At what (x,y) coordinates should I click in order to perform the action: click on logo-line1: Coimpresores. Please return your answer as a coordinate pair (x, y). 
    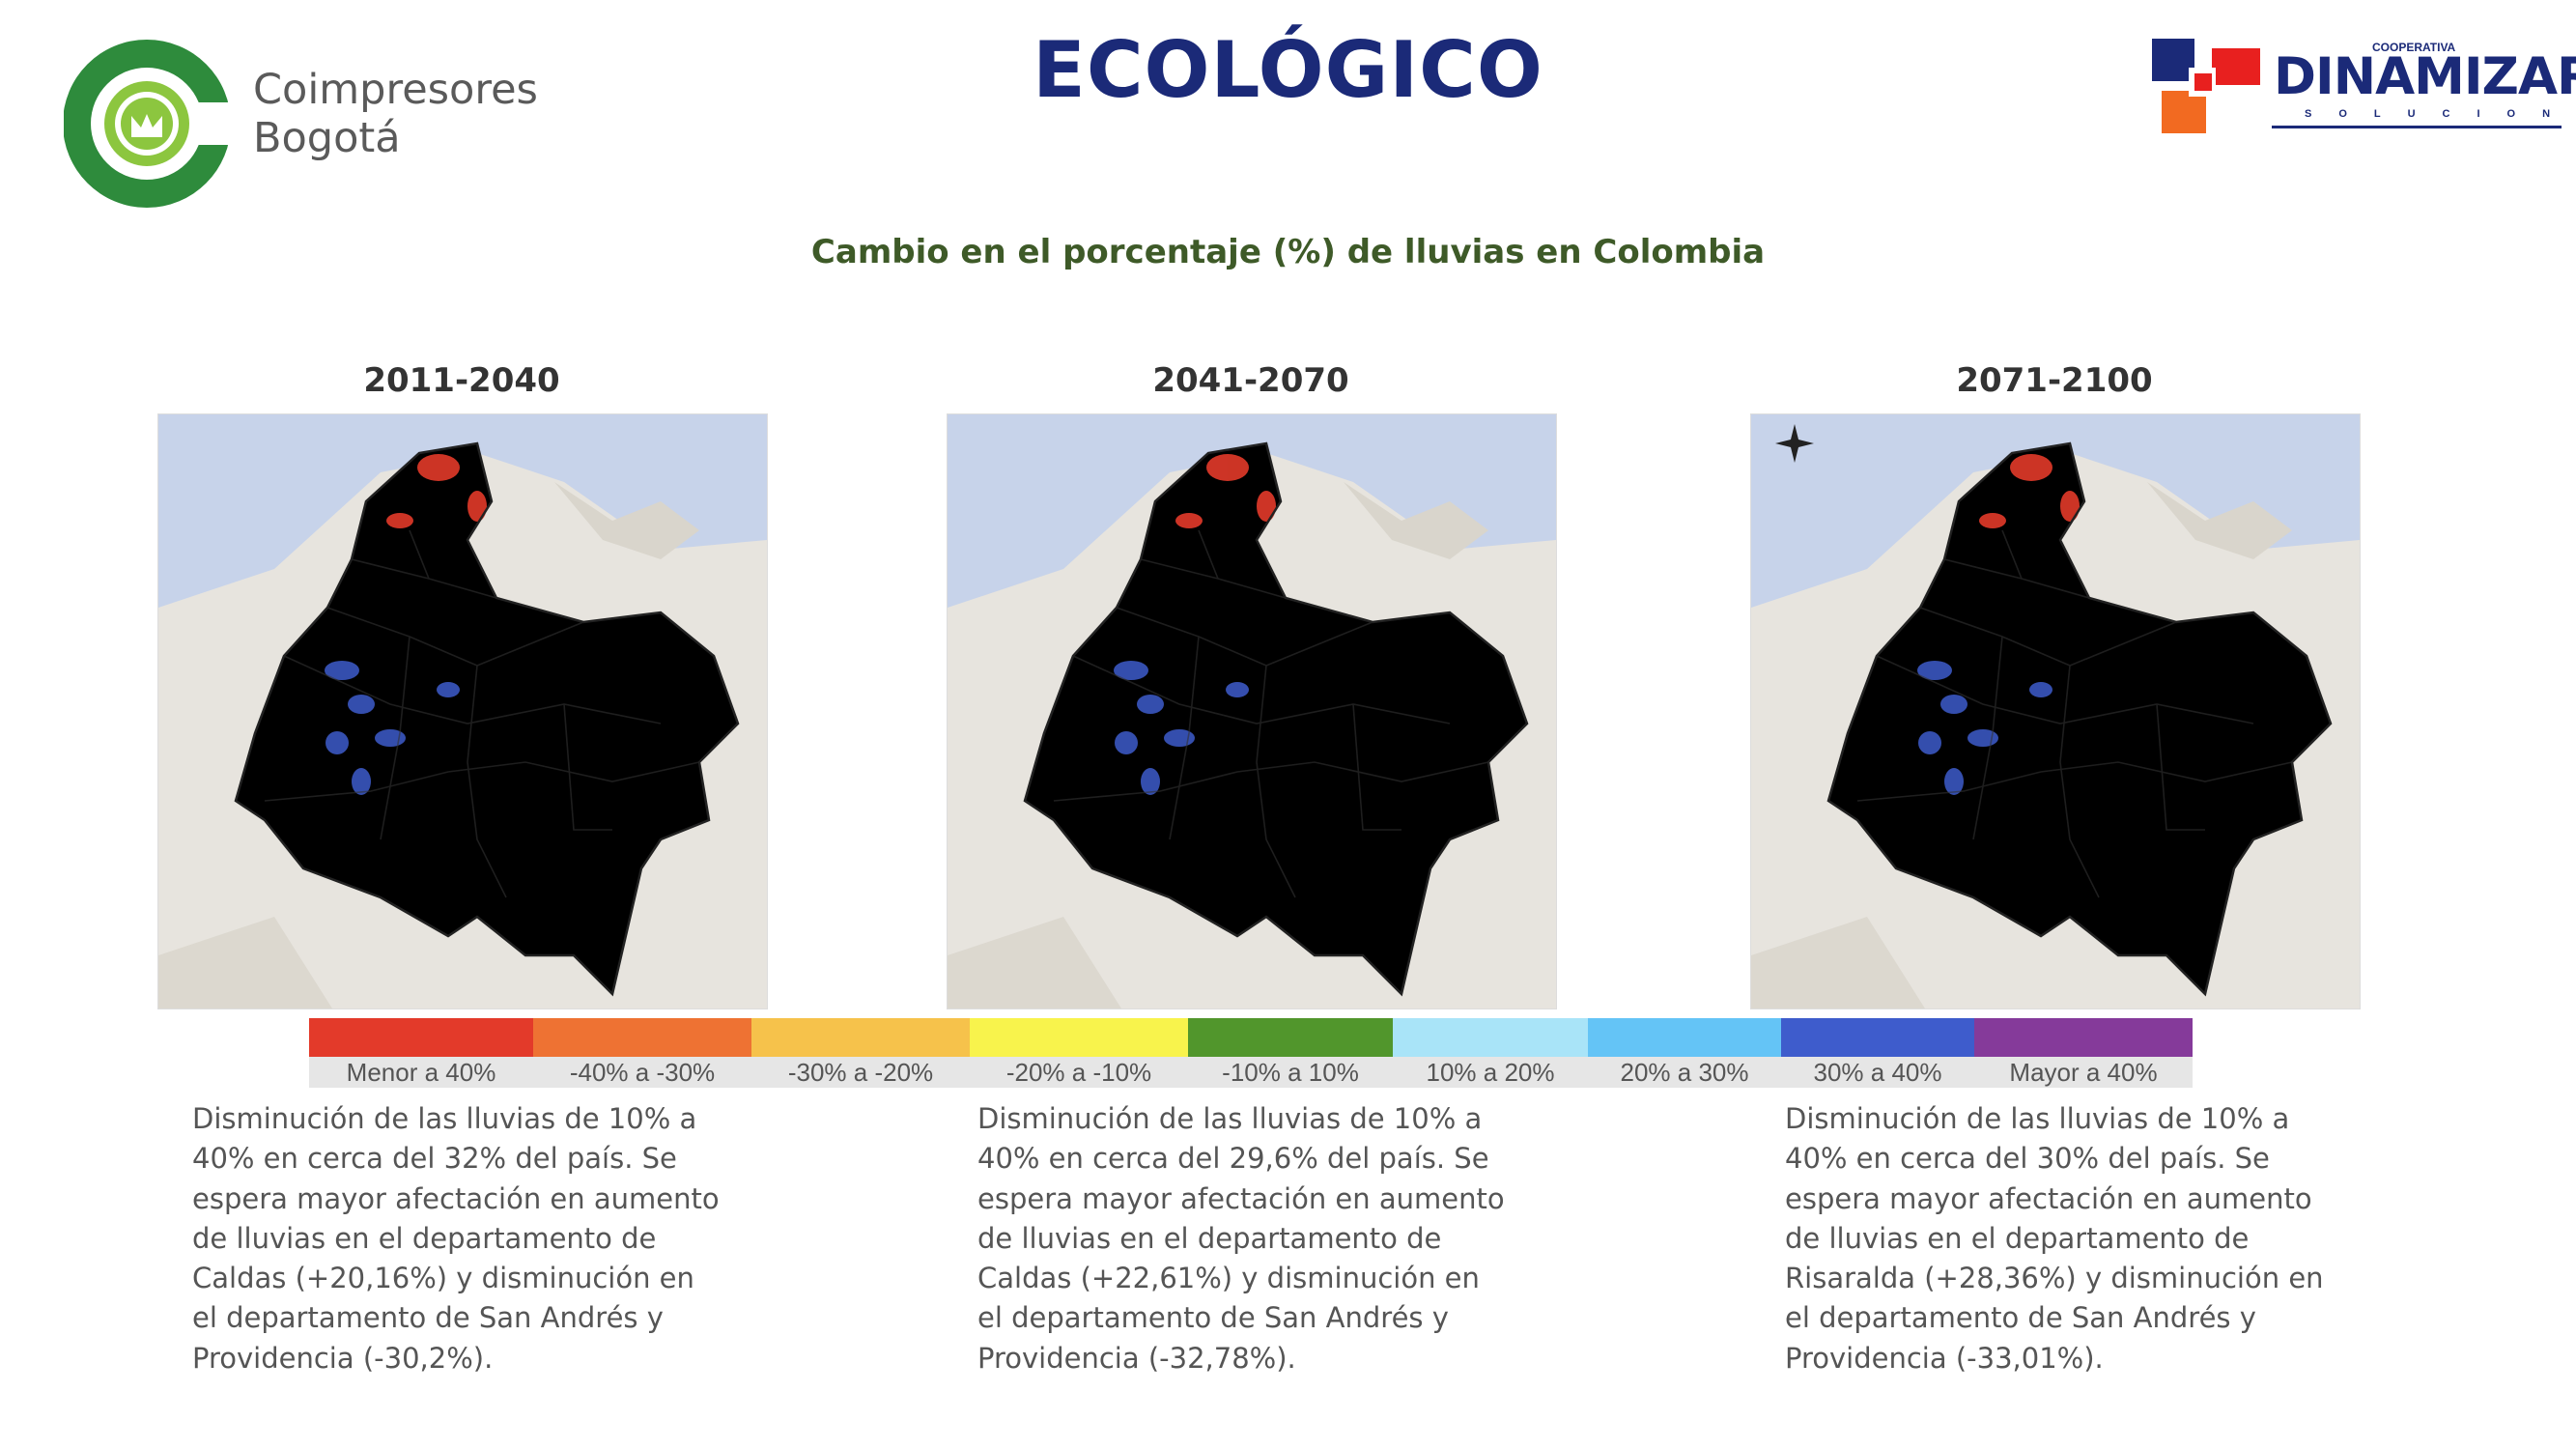
    Looking at the image, I should click on (395, 90).